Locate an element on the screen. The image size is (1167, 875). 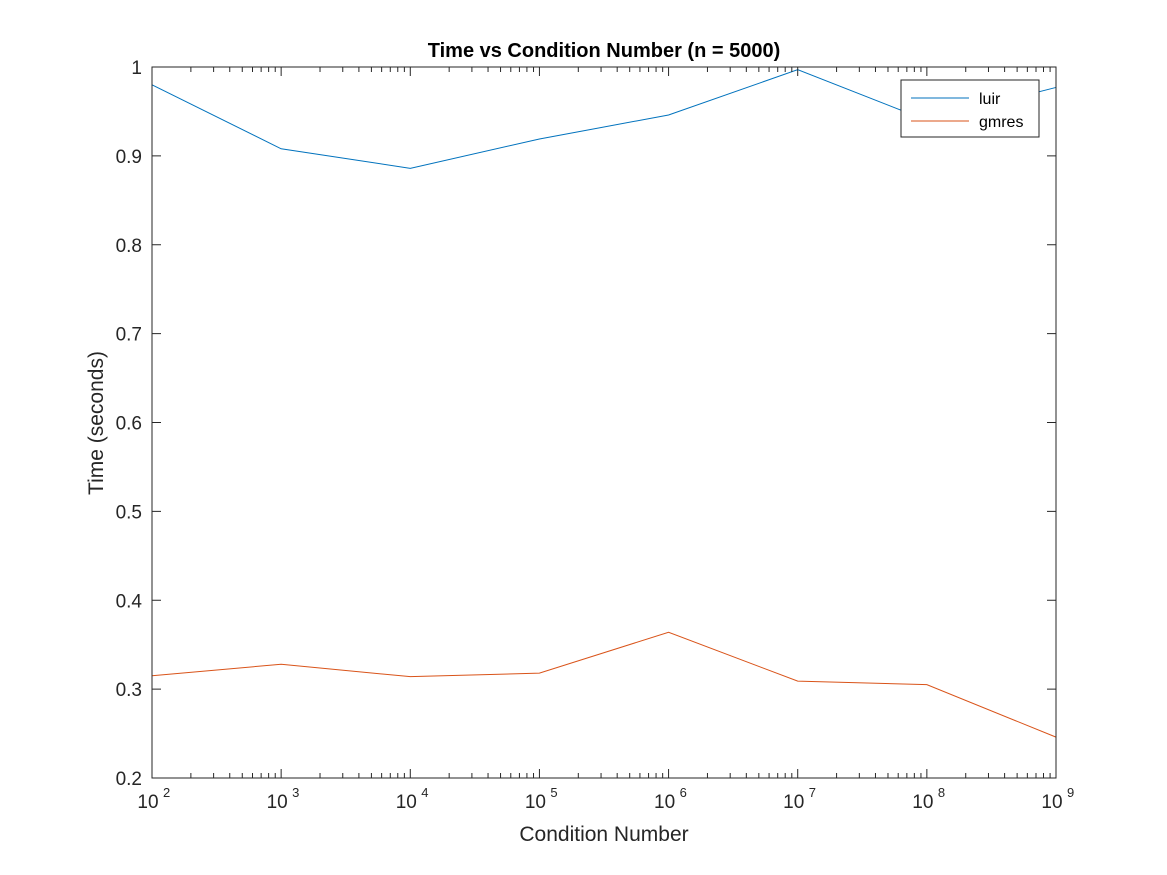
y-tick-label: 0.9 is located at coordinates (129, 157).